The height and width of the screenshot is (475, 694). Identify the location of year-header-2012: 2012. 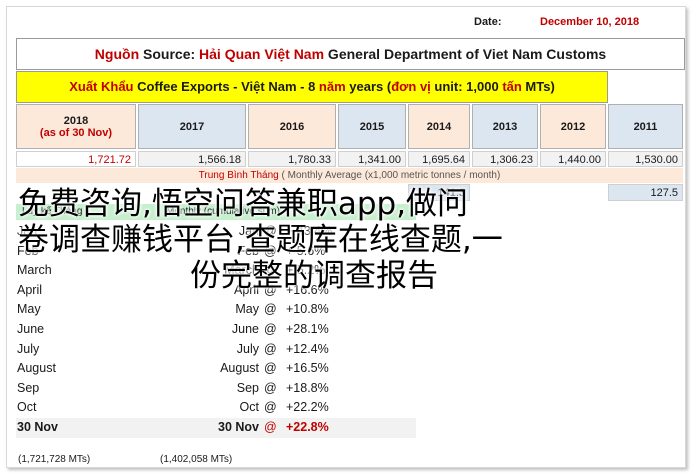
(573, 126).